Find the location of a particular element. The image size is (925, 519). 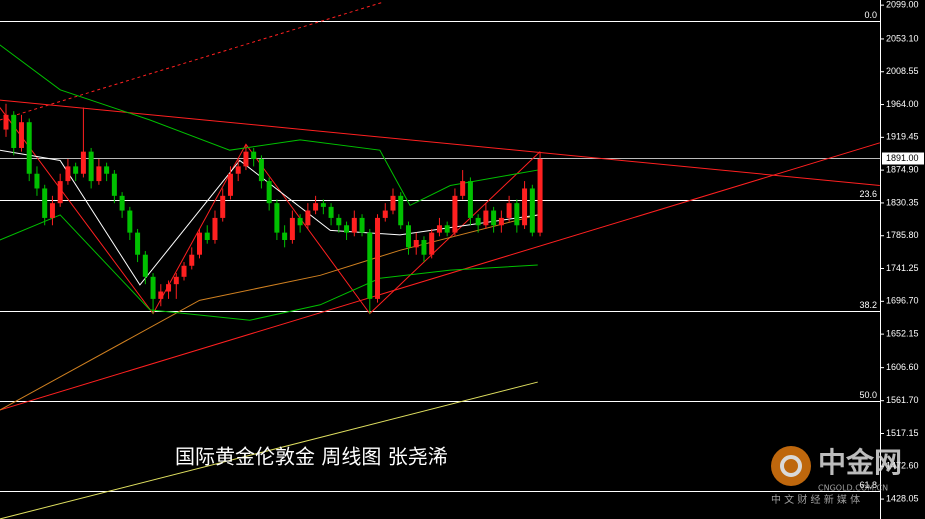

level-label: 0.0 is located at coordinates (870, 15).